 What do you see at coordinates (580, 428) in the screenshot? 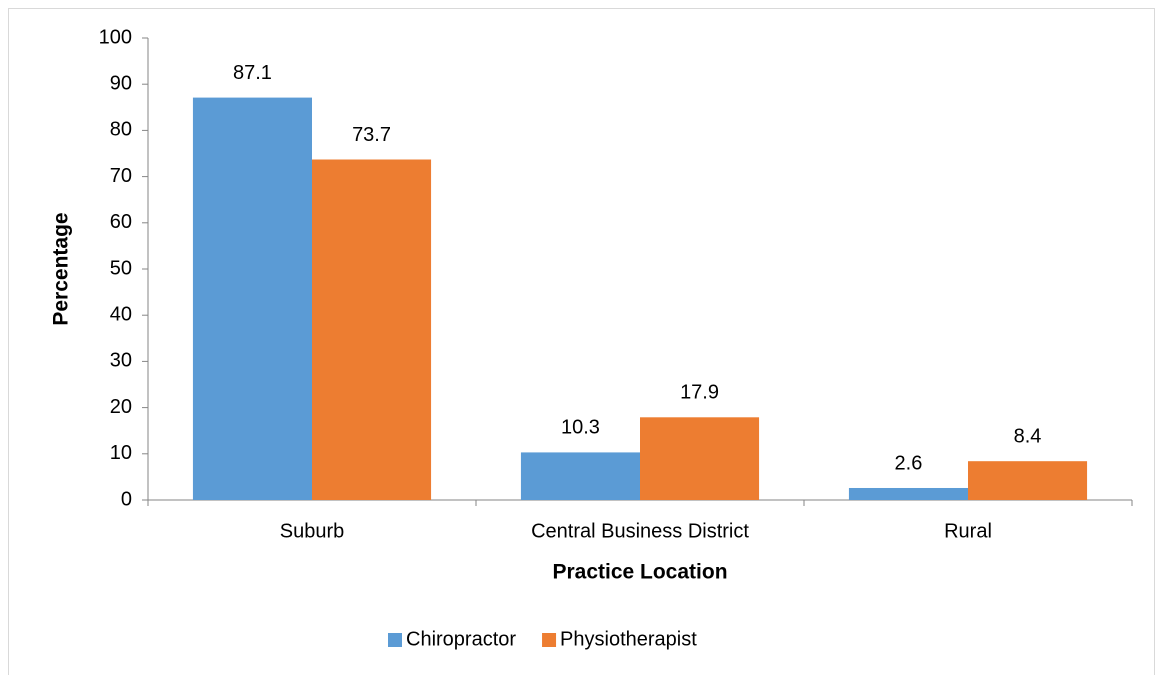
I see `data-label: 10.3` at bounding box center [580, 428].